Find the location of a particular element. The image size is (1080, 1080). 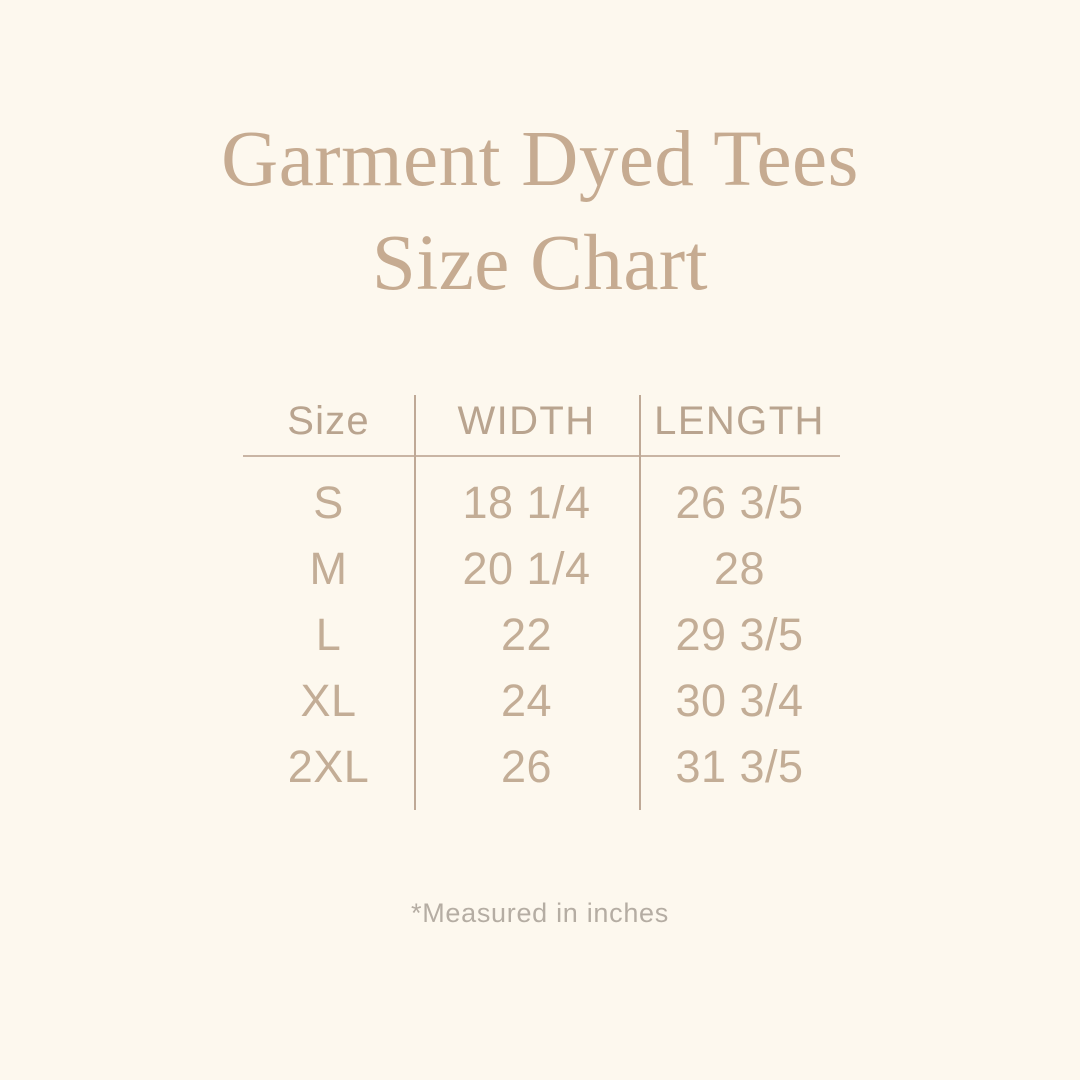

cell-length: 31 3/5 is located at coordinates (739, 767).